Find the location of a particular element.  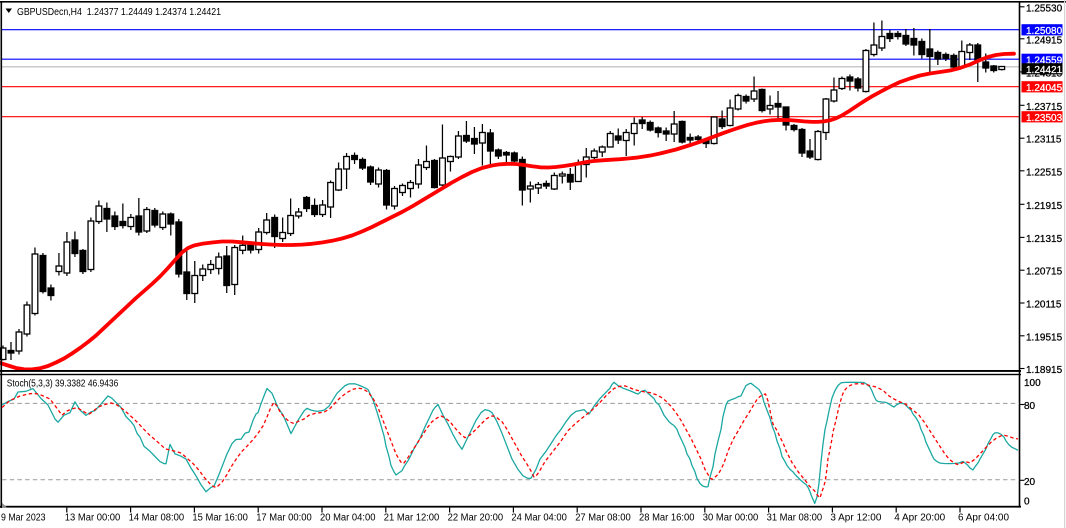

svg-text: 1.23115 is located at coordinates (1044, 140).